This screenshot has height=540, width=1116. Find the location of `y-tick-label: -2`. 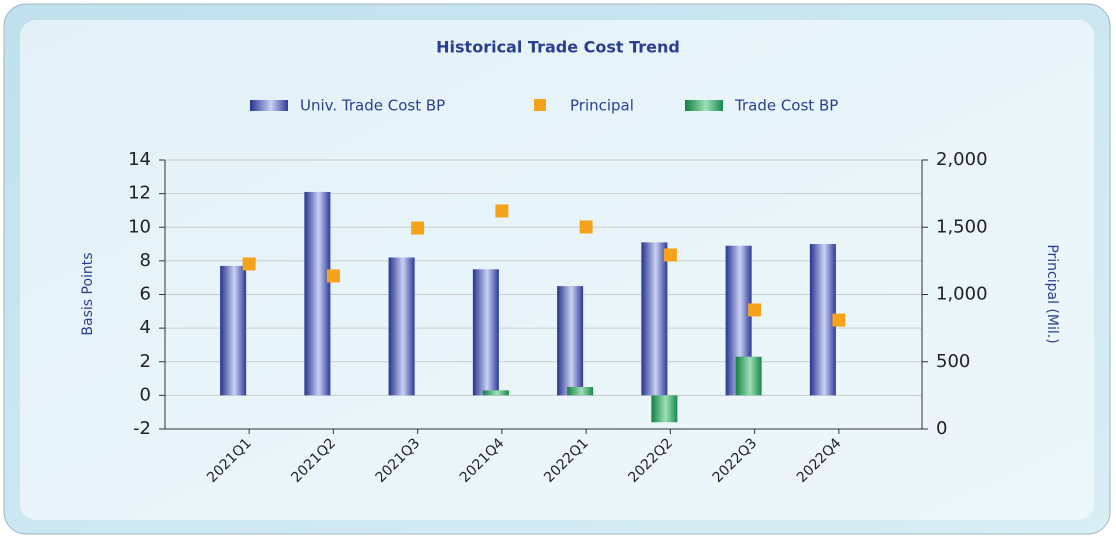

y-tick-label: -2 is located at coordinates (142, 428).